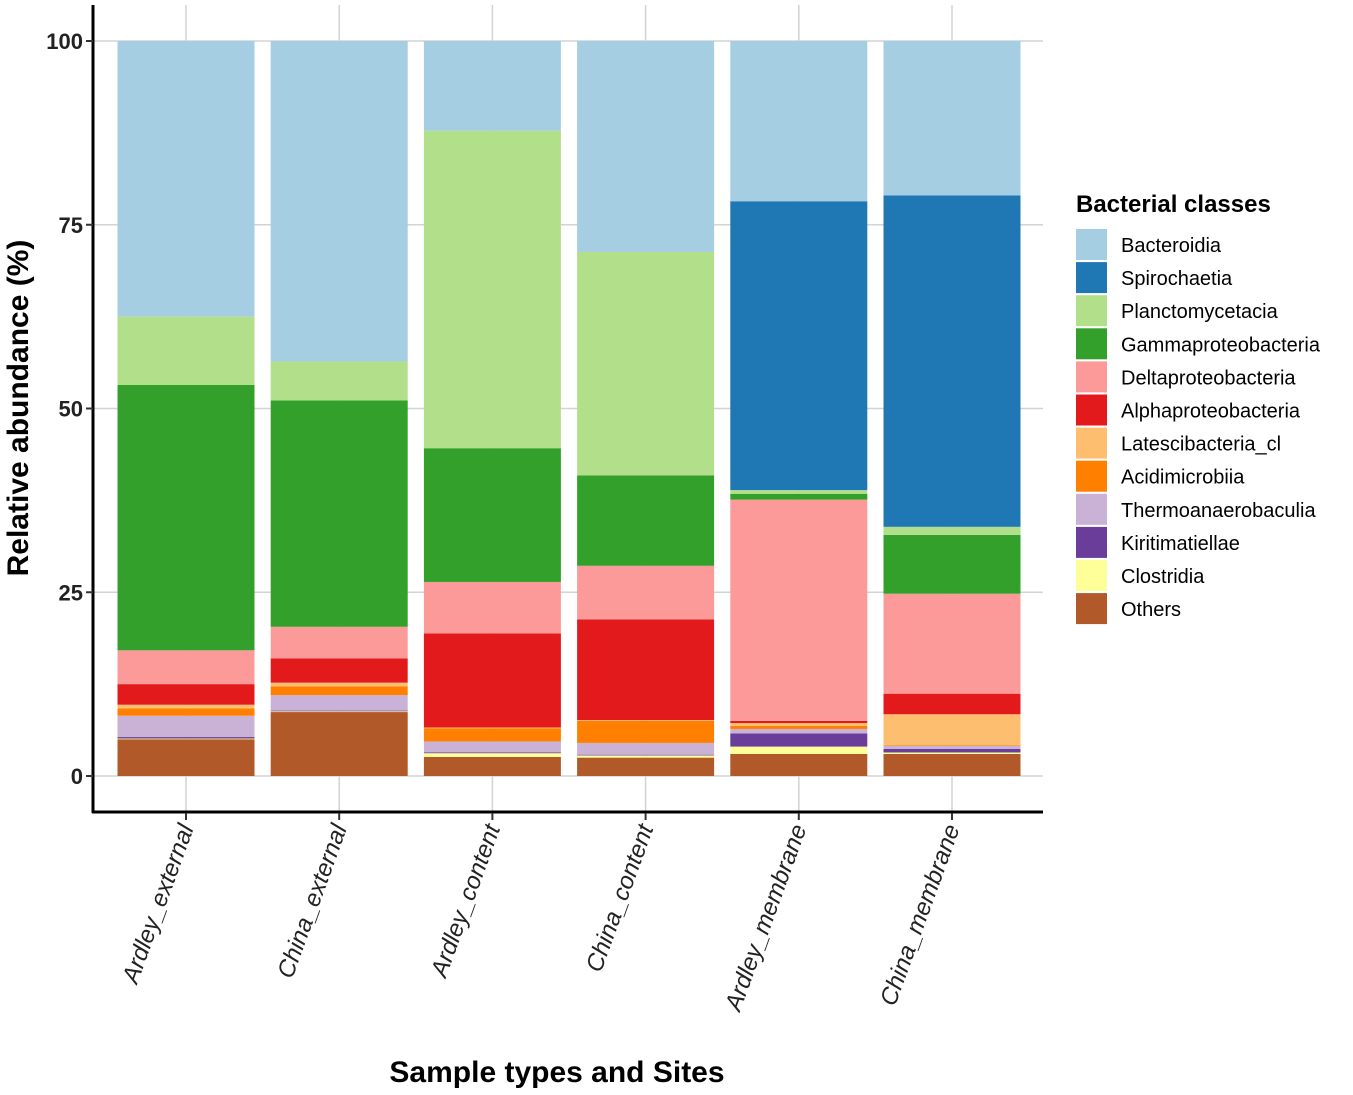 The height and width of the screenshot is (1095, 1353). I want to click on x-tick-label-ardley-external: Ardley_external, so click(158, 904).